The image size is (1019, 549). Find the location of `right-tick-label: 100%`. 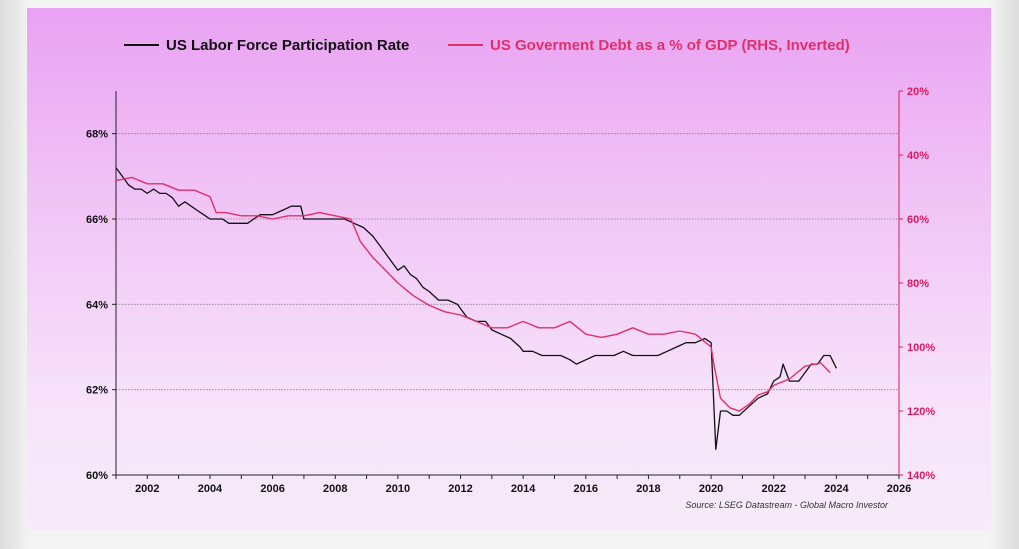

right-tick-label: 100% is located at coordinates (921, 348).